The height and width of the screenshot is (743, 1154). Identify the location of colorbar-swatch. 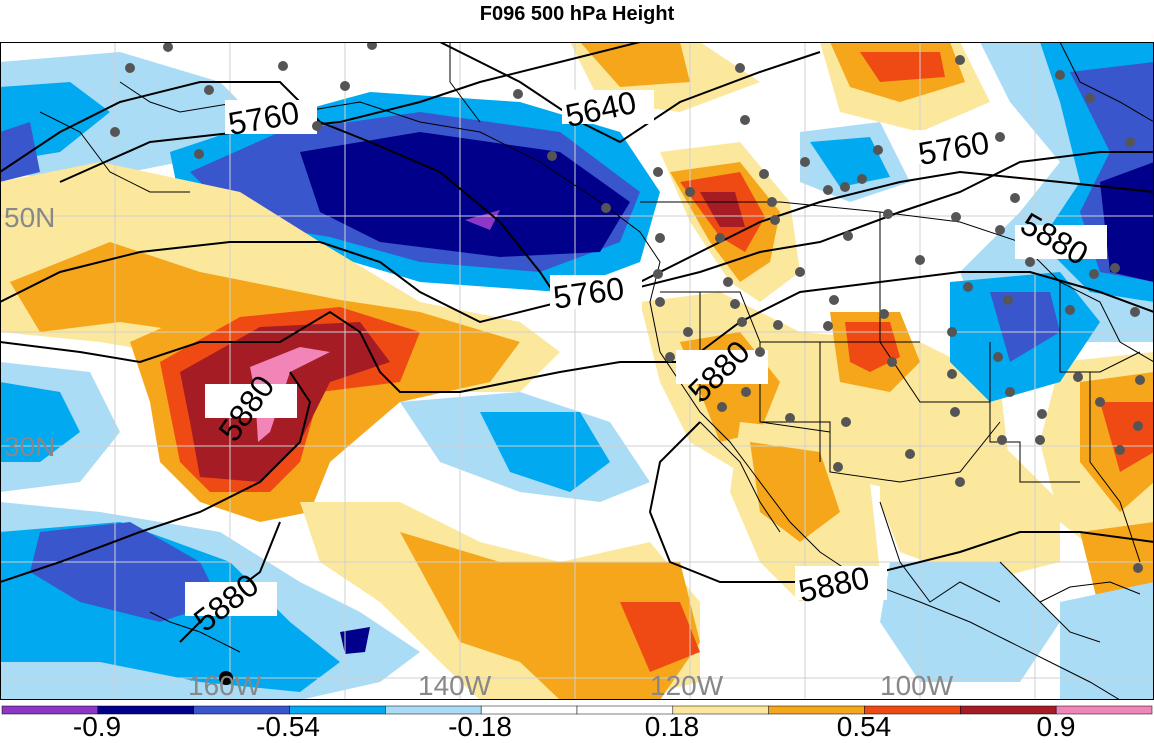
(1104, 710).